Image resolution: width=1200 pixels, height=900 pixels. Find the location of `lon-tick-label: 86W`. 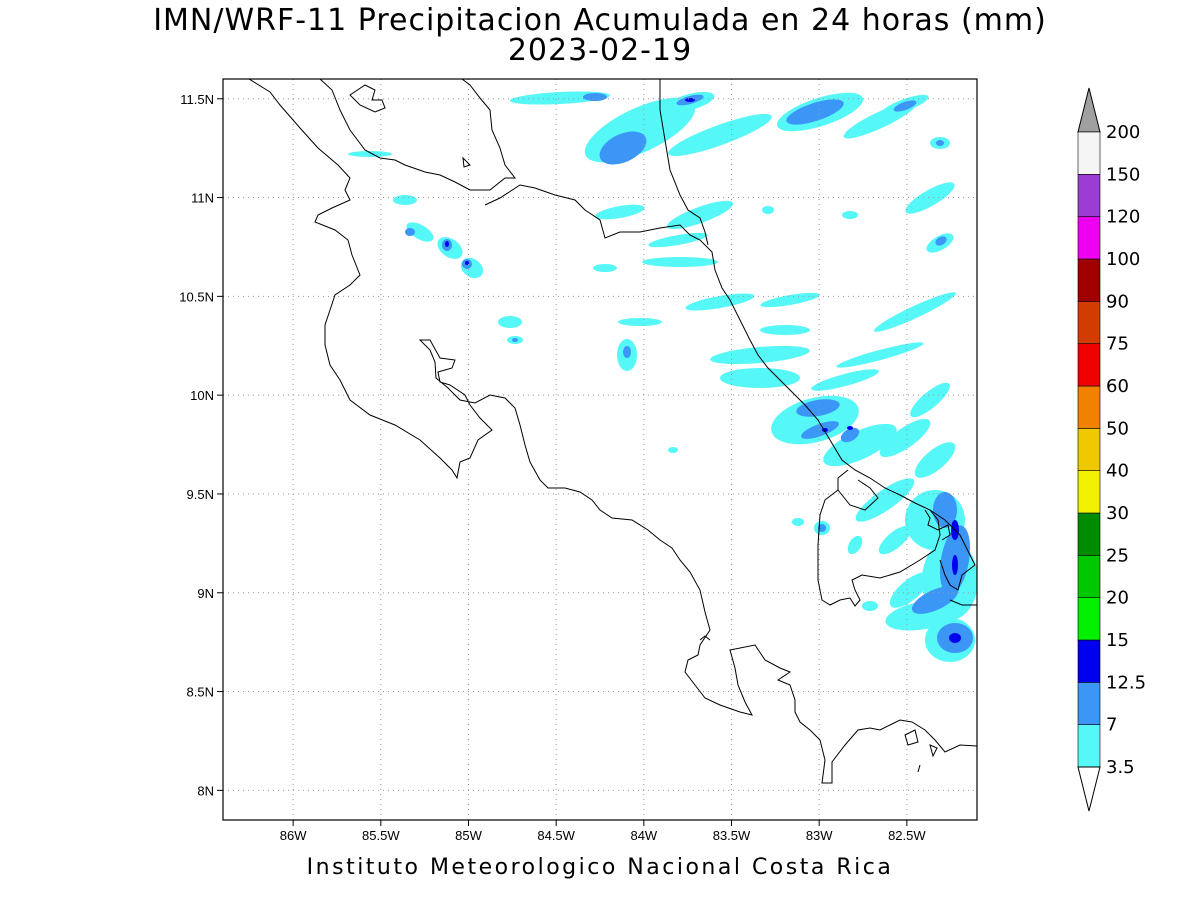

lon-tick-label: 86W is located at coordinates (293, 835).